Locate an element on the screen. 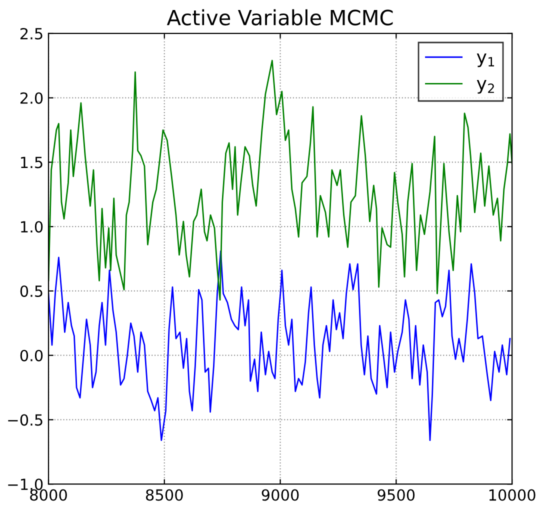  x-tick-label: 10000 is located at coordinates (512, 495).